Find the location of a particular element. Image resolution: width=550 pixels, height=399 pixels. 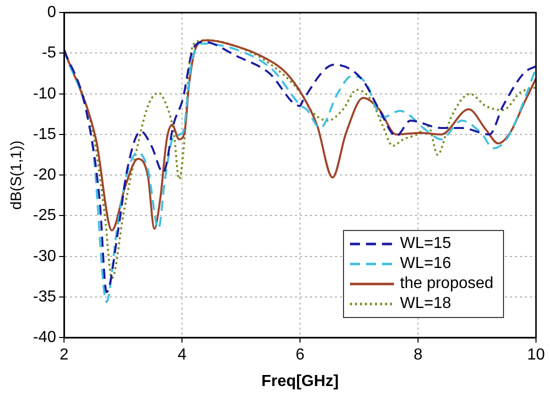

y-tick-label: 0 is located at coordinates (51, 13).